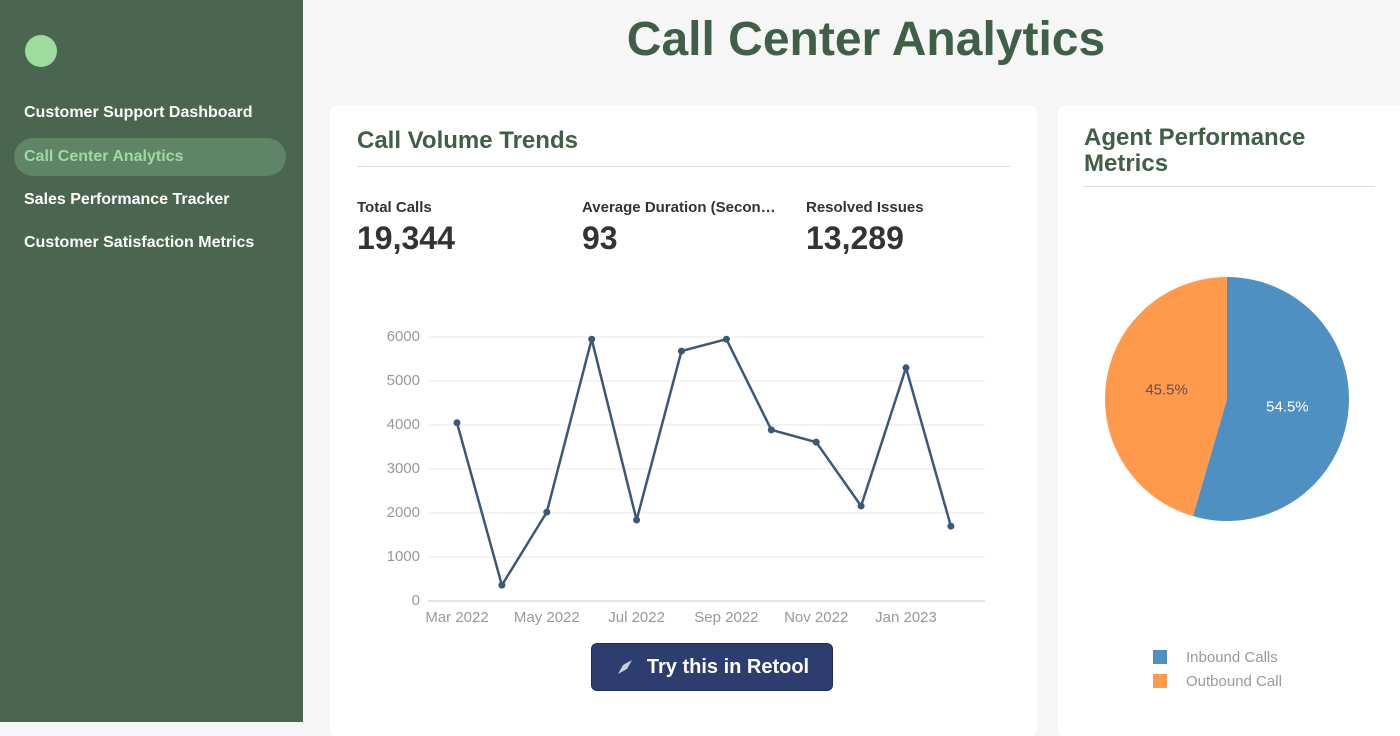  What do you see at coordinates (456, 617) in the screenshot?
I see `x-tick-label: Mar 2022` at bounding box center [456, 617].